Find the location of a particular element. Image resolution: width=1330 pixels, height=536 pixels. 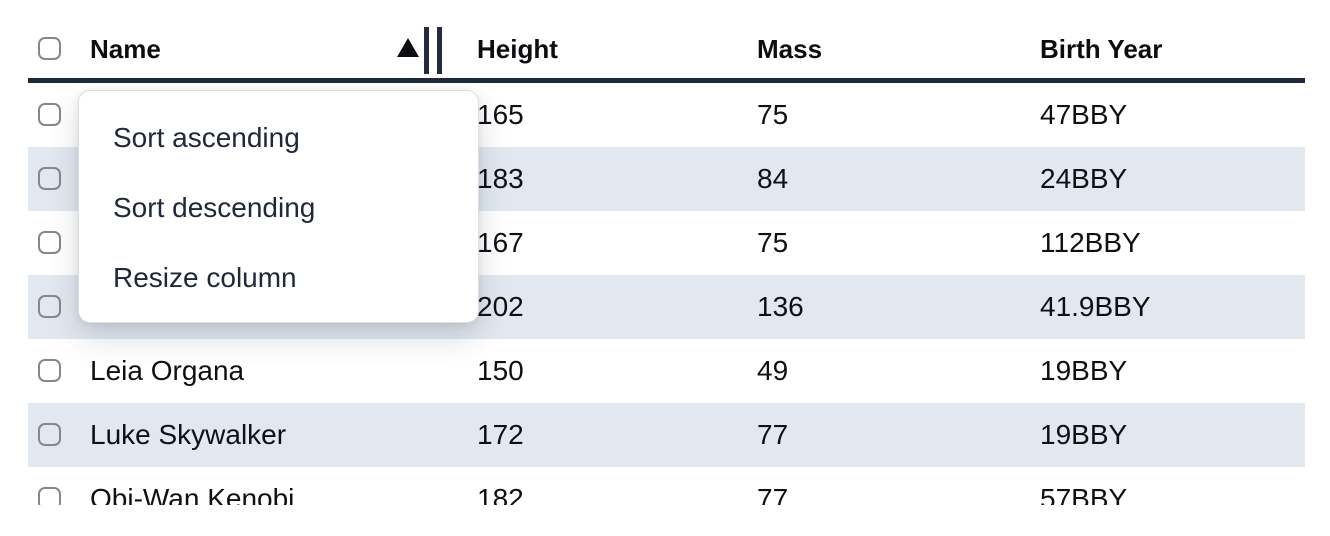

cell-height: 202 is located at coordinates (500, 306).